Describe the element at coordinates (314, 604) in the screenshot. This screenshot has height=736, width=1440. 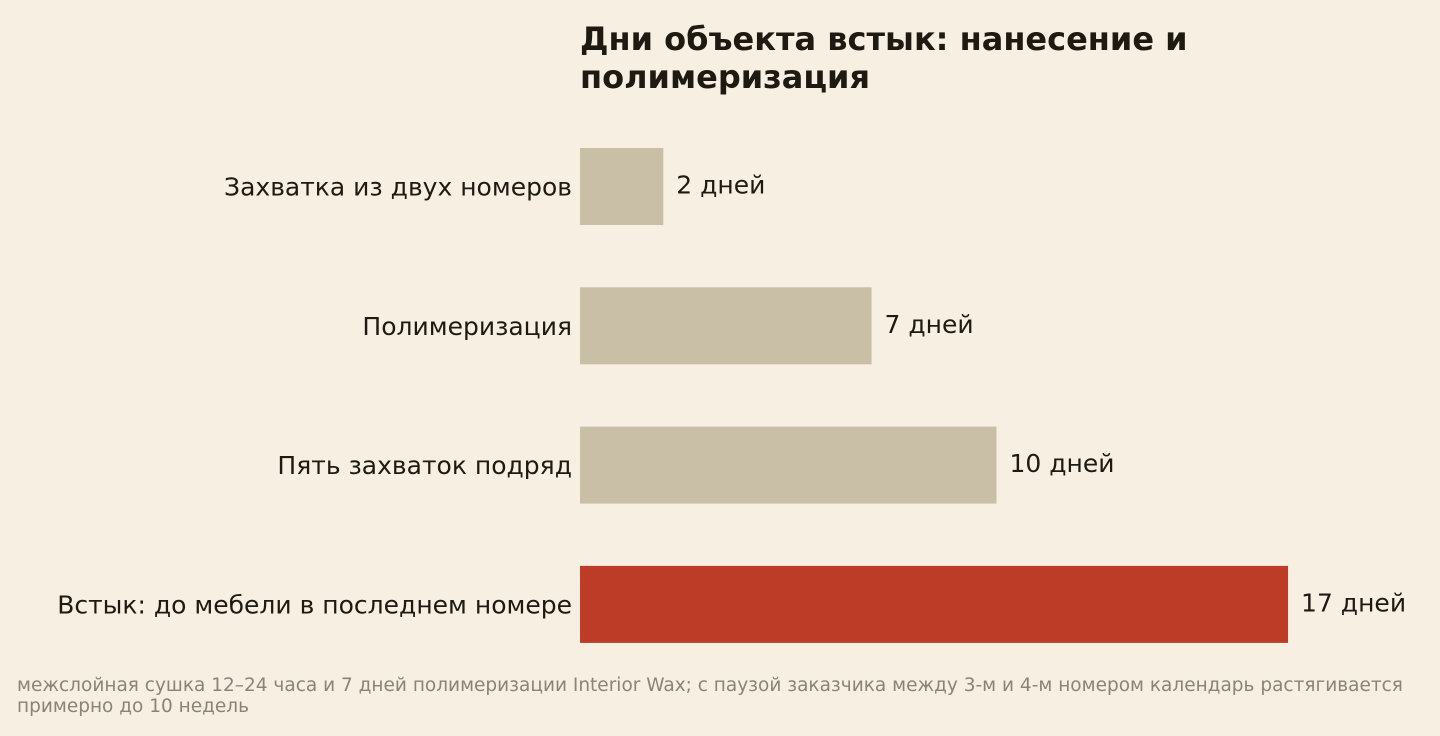
I see `category-label-4: Встык: до мебели в последнем номере` at that location.